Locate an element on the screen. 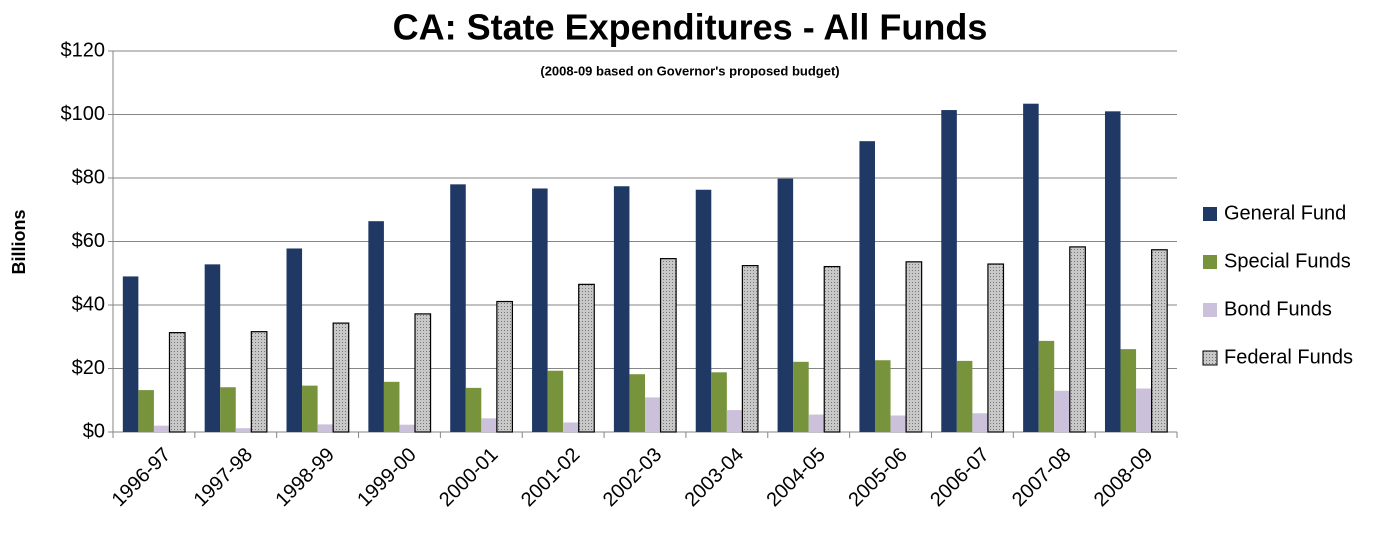  chart-title: CA: State Expenditures - All Funds is located at coordinates (690, 27).